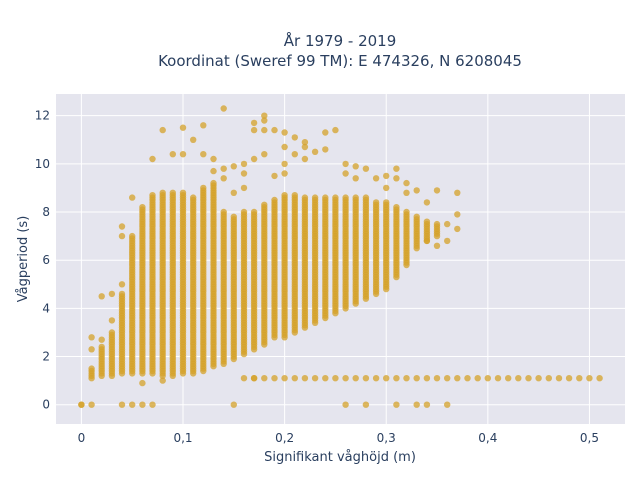 This screenshot has height=480, width=640. What do you see at coordinates (46, 260) in the screenshot?
I see `y-tick-label: 6` at bounding box center [46, 260].